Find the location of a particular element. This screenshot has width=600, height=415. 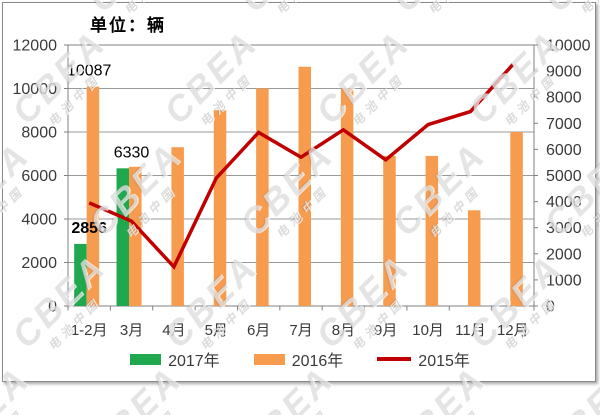

right-axis-label-3000: 3000 is located at coordinates (564, 228).